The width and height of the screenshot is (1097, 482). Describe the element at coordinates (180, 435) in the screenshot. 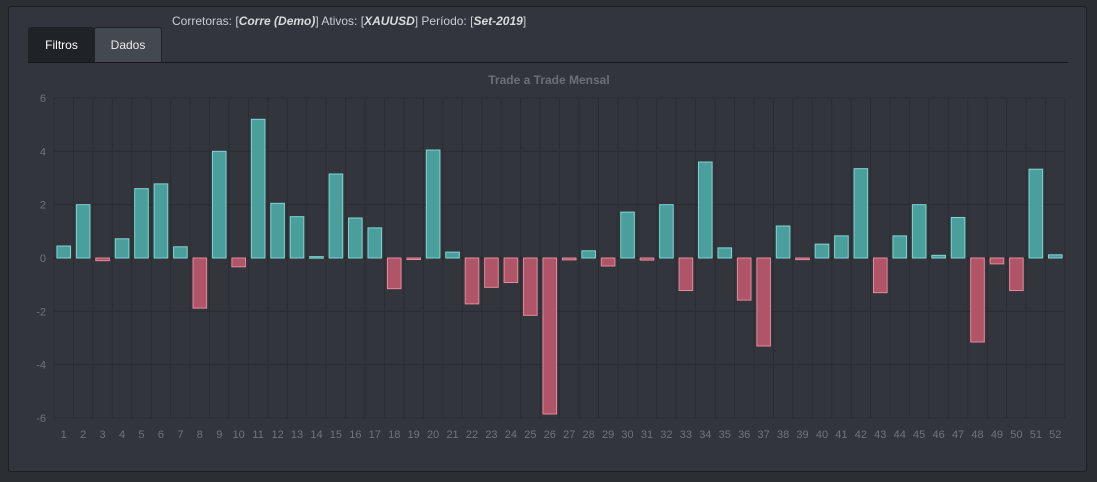

I see `x-tick-label: 7` at that location.